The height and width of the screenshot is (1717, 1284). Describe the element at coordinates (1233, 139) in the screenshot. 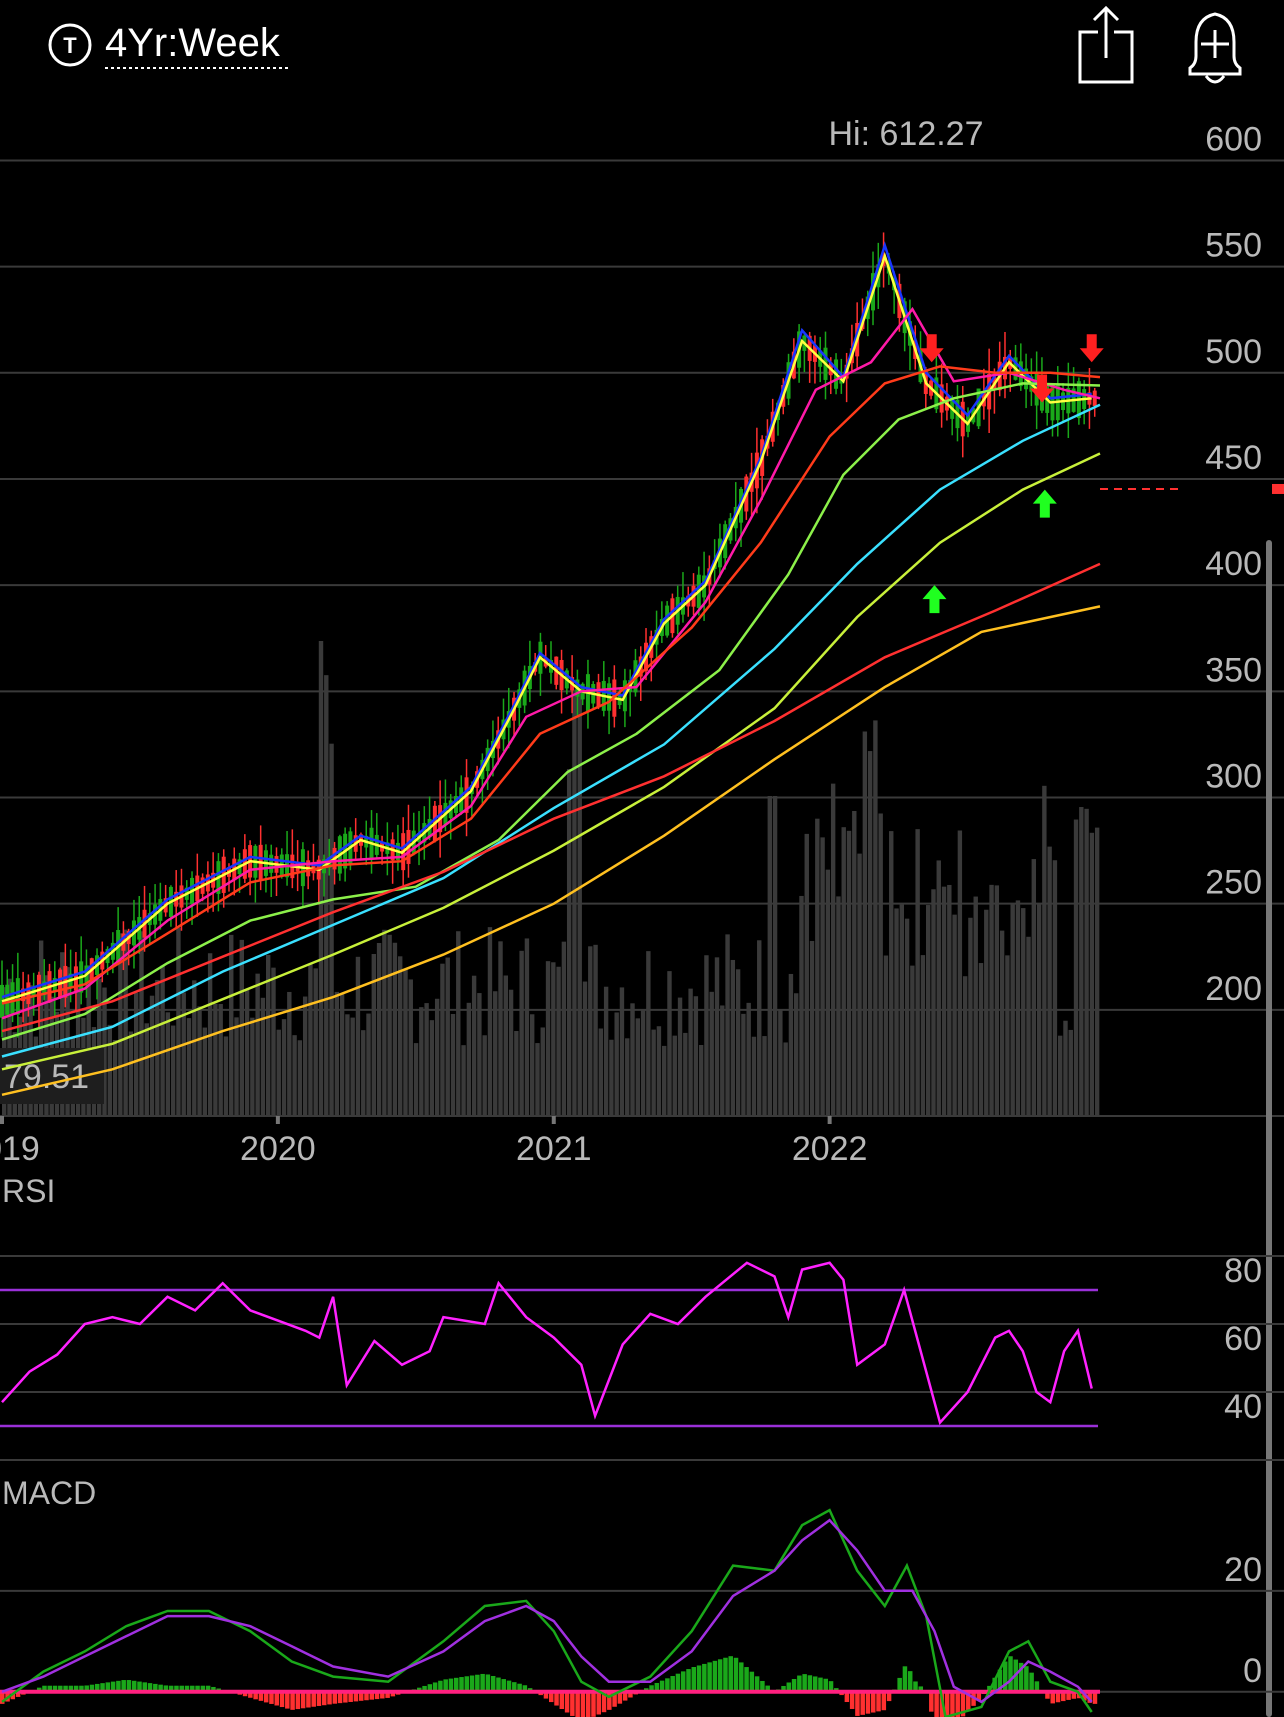

I see `price-tick-label: 600` at that location.